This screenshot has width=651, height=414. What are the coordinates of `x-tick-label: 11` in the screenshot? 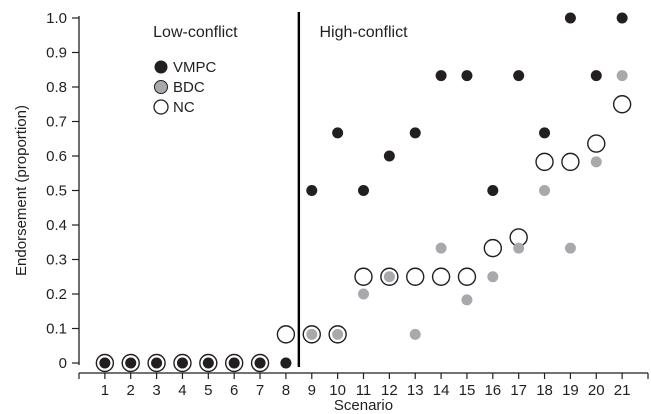 It's located at (364, 390).